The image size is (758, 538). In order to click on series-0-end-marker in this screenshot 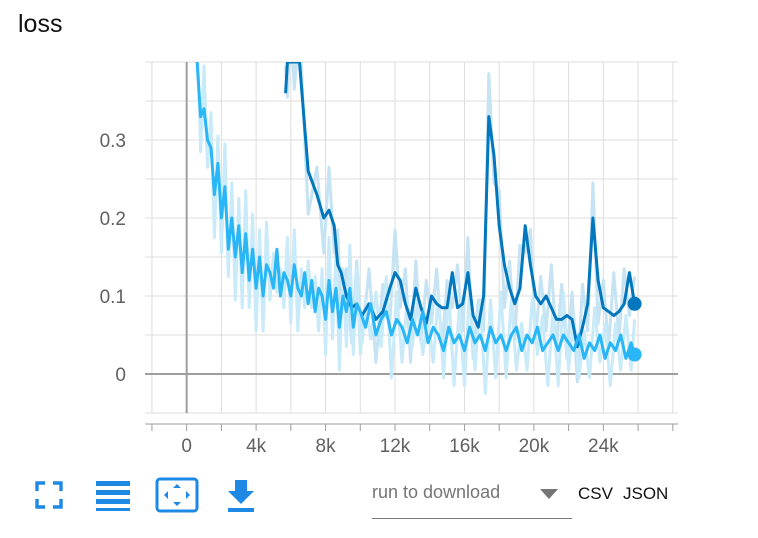, I will do `click(634, 303)`.